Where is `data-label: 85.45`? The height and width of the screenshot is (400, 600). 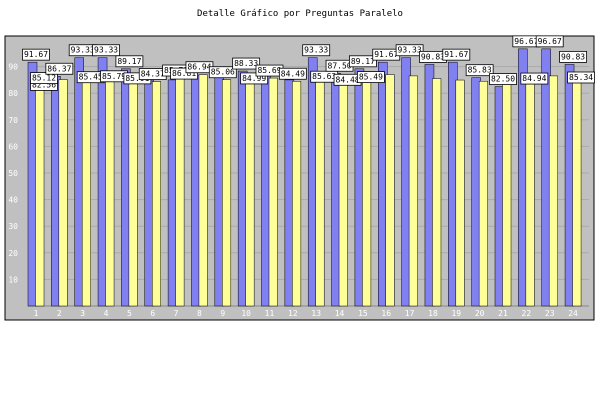
data-label: 85.45 is located at coordinates (91, 77).